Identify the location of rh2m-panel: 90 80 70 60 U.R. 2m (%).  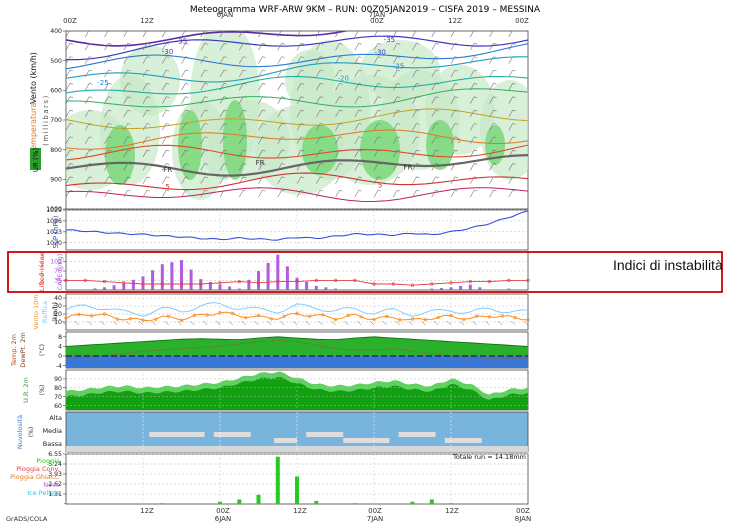
(275, 390).